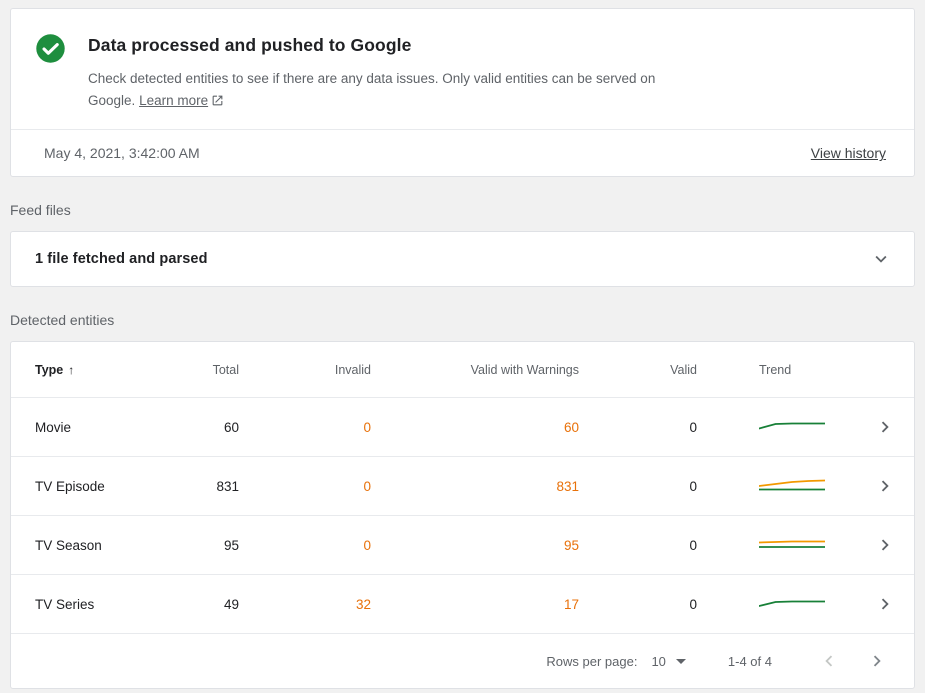 The image size is (925, 693). Describe the element at coordinates (775, 370) in the screenshot. I see `column-header-trend: Trend` at that location.